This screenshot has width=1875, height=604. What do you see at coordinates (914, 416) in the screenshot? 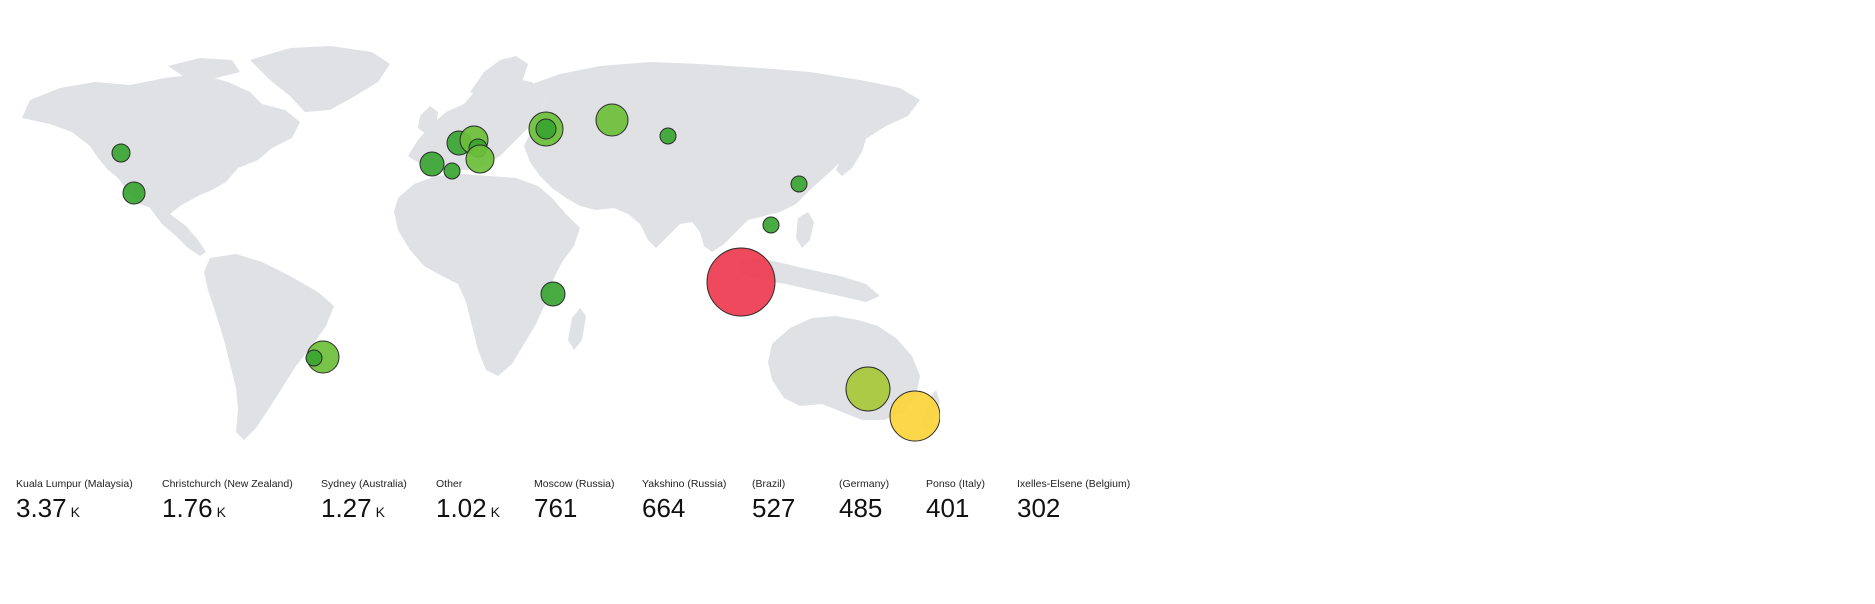
I see `bubble-christchurch` at bounding box center [914, 416].